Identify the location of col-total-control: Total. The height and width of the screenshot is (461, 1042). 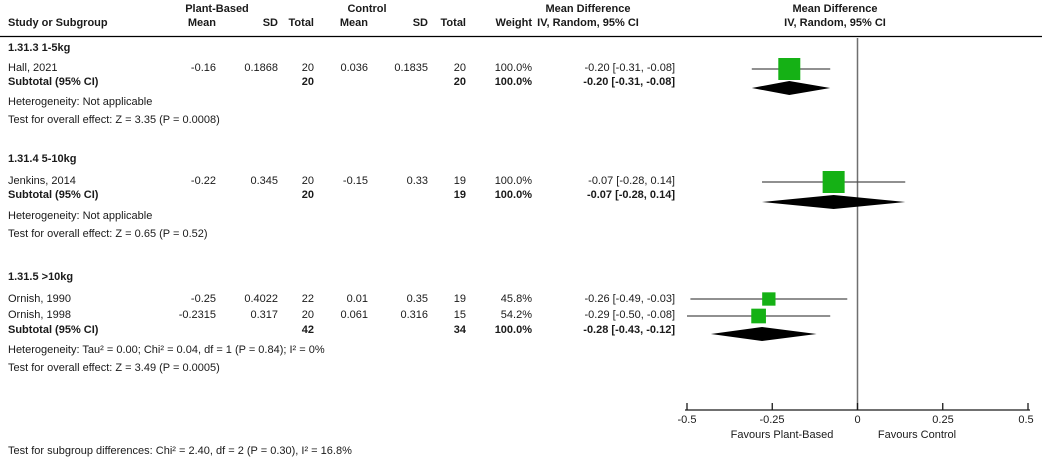
(453, 23).